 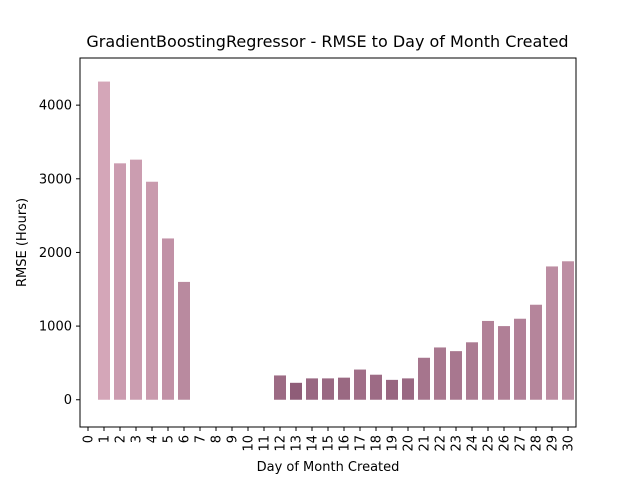 What do you see at coordinates (505, 443) in the screenshot?
I see `x-tick-label: 26` at bounding box center [505, 443].